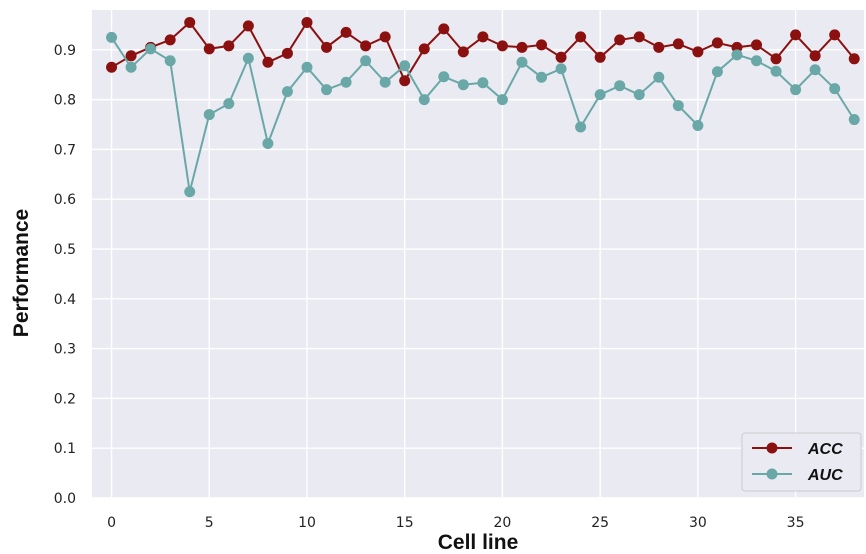  Describe the element at coordinates (405, 523) in the screenshot. I see `x-tick-label: 15` at that location.